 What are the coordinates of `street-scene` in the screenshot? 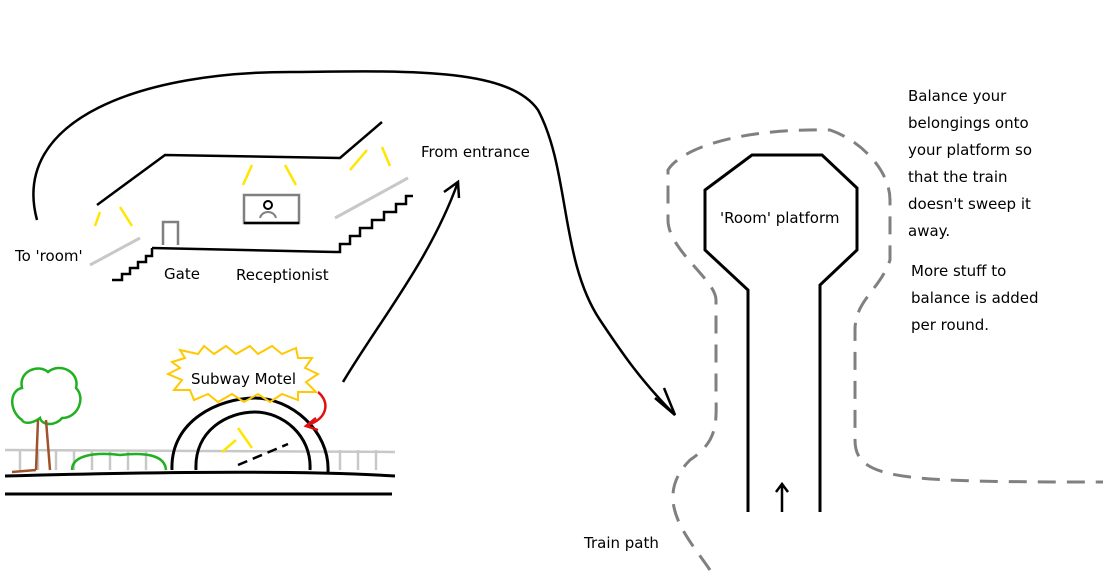 It's located at (200, 420).